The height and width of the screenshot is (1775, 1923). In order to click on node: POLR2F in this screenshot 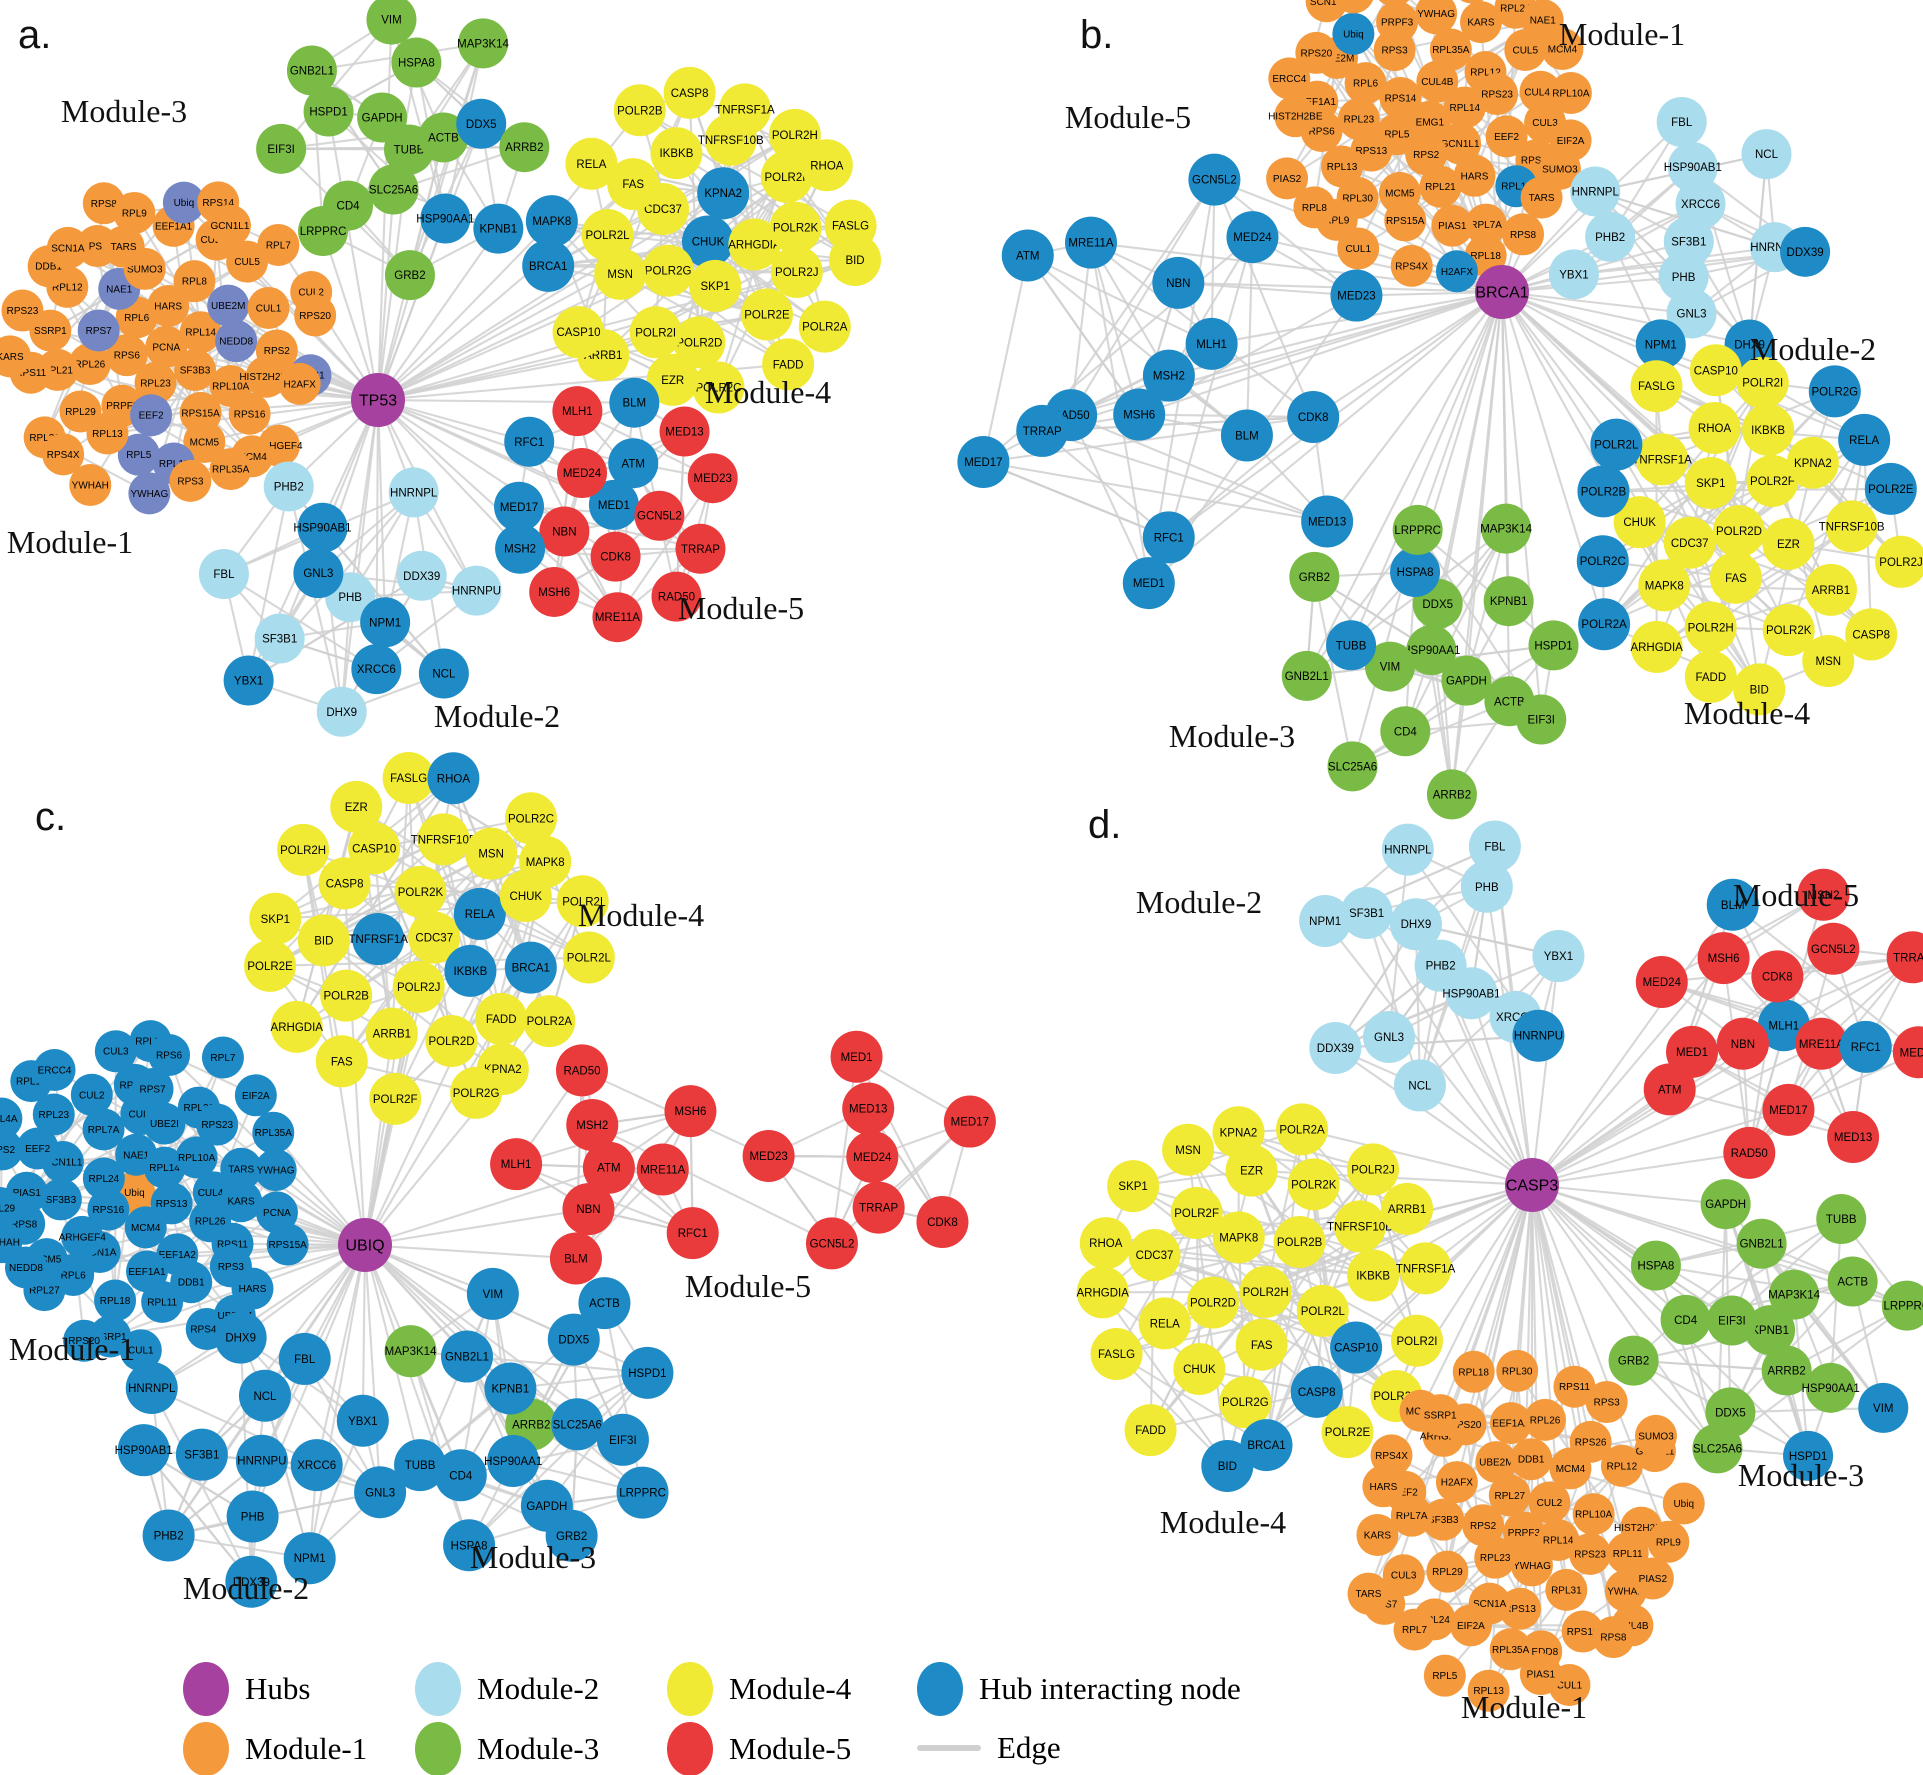, I will do `click(1196, 1212)`.